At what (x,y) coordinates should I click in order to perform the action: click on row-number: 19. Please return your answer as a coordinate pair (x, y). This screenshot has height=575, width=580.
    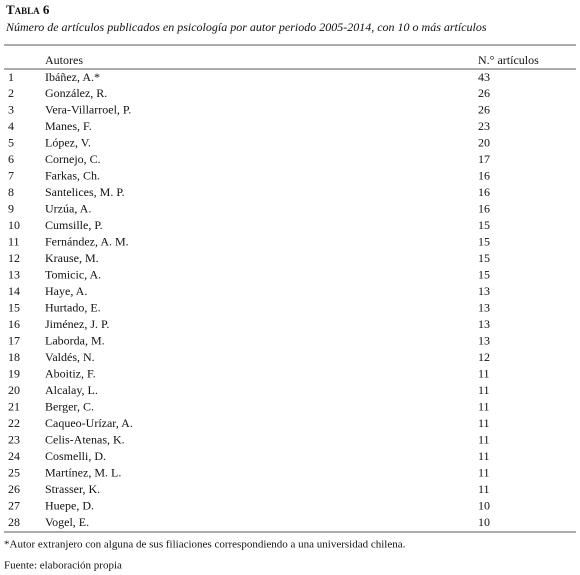
    Looking at the image, I should click on (14, 373).